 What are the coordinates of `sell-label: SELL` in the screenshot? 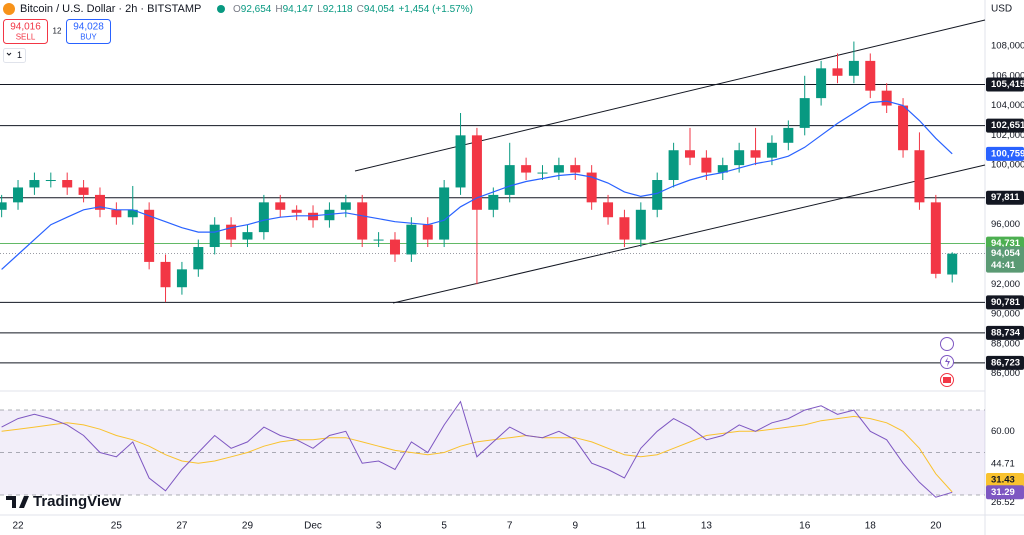 It's located at (26, 37).